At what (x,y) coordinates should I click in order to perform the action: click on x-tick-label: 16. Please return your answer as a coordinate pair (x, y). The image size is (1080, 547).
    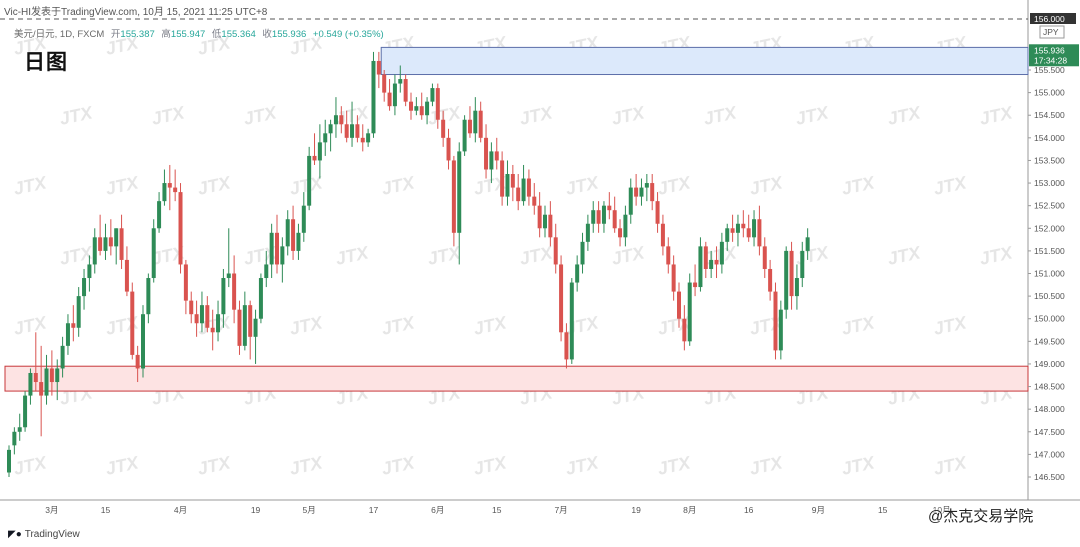
    Looking at the image, I should click on (749, 510).